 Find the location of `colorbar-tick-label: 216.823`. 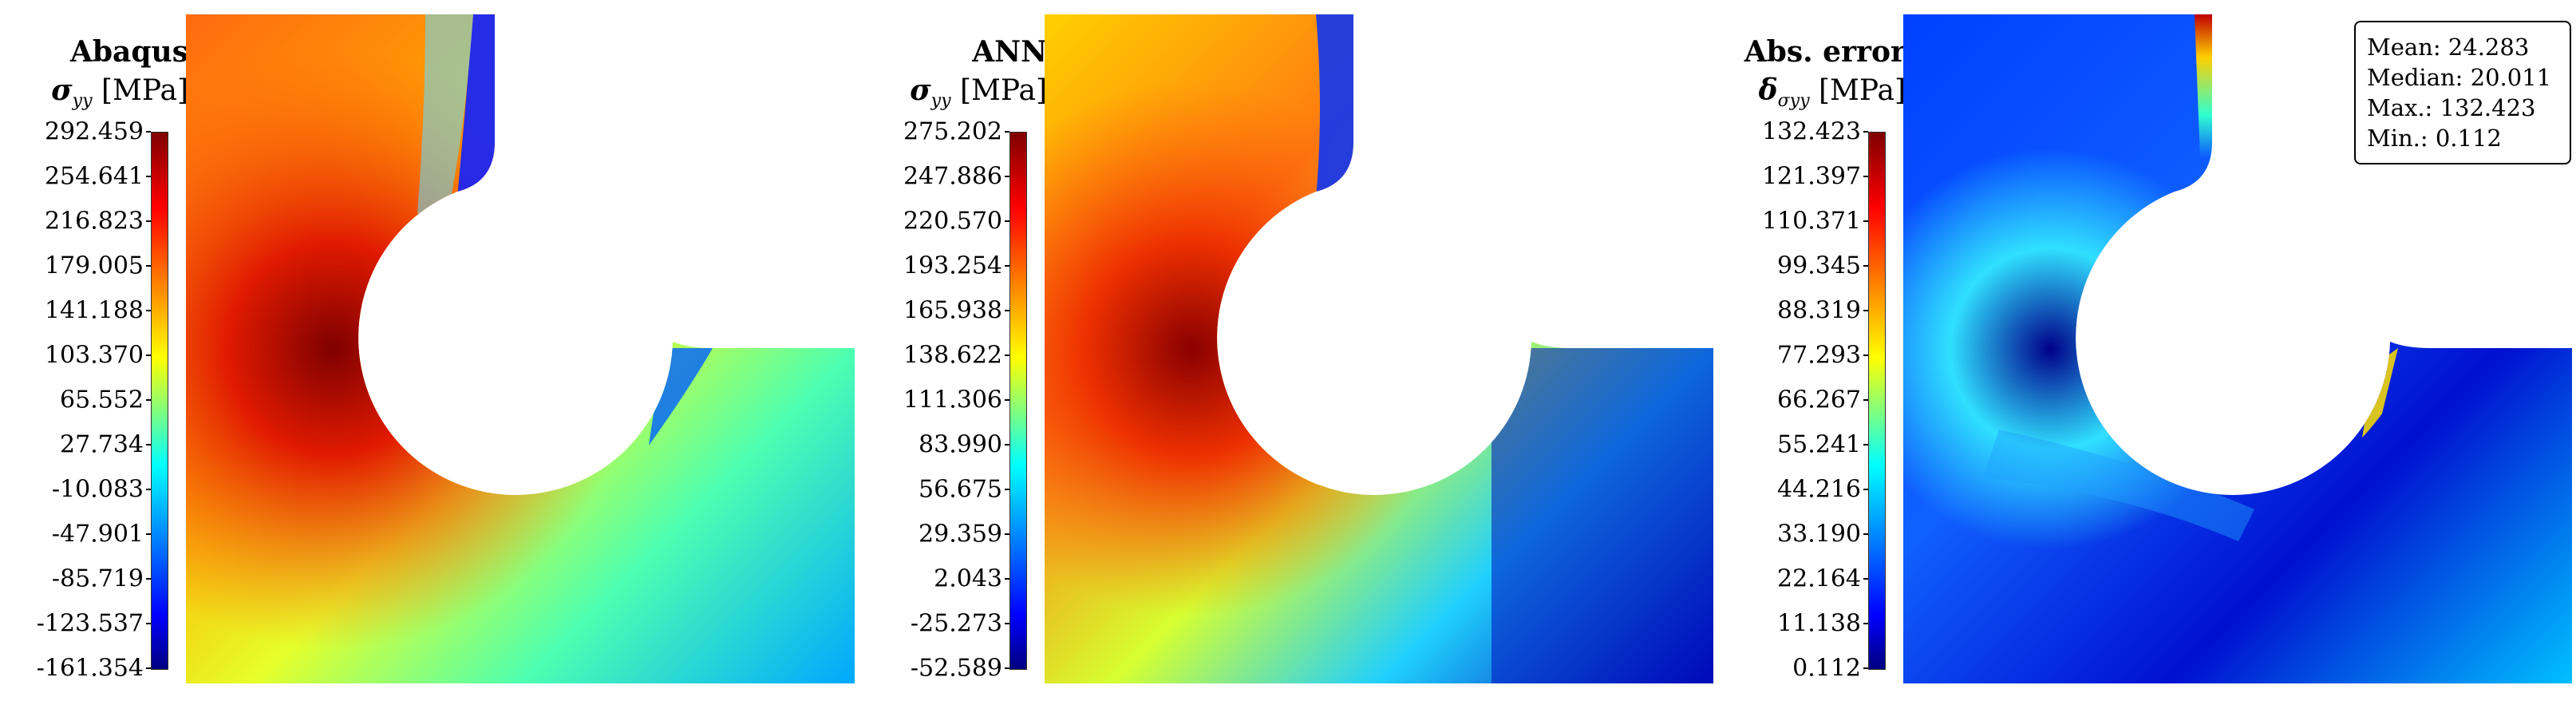

colorbar-tick-label: 216.823 is located at coordinates (94, 221).